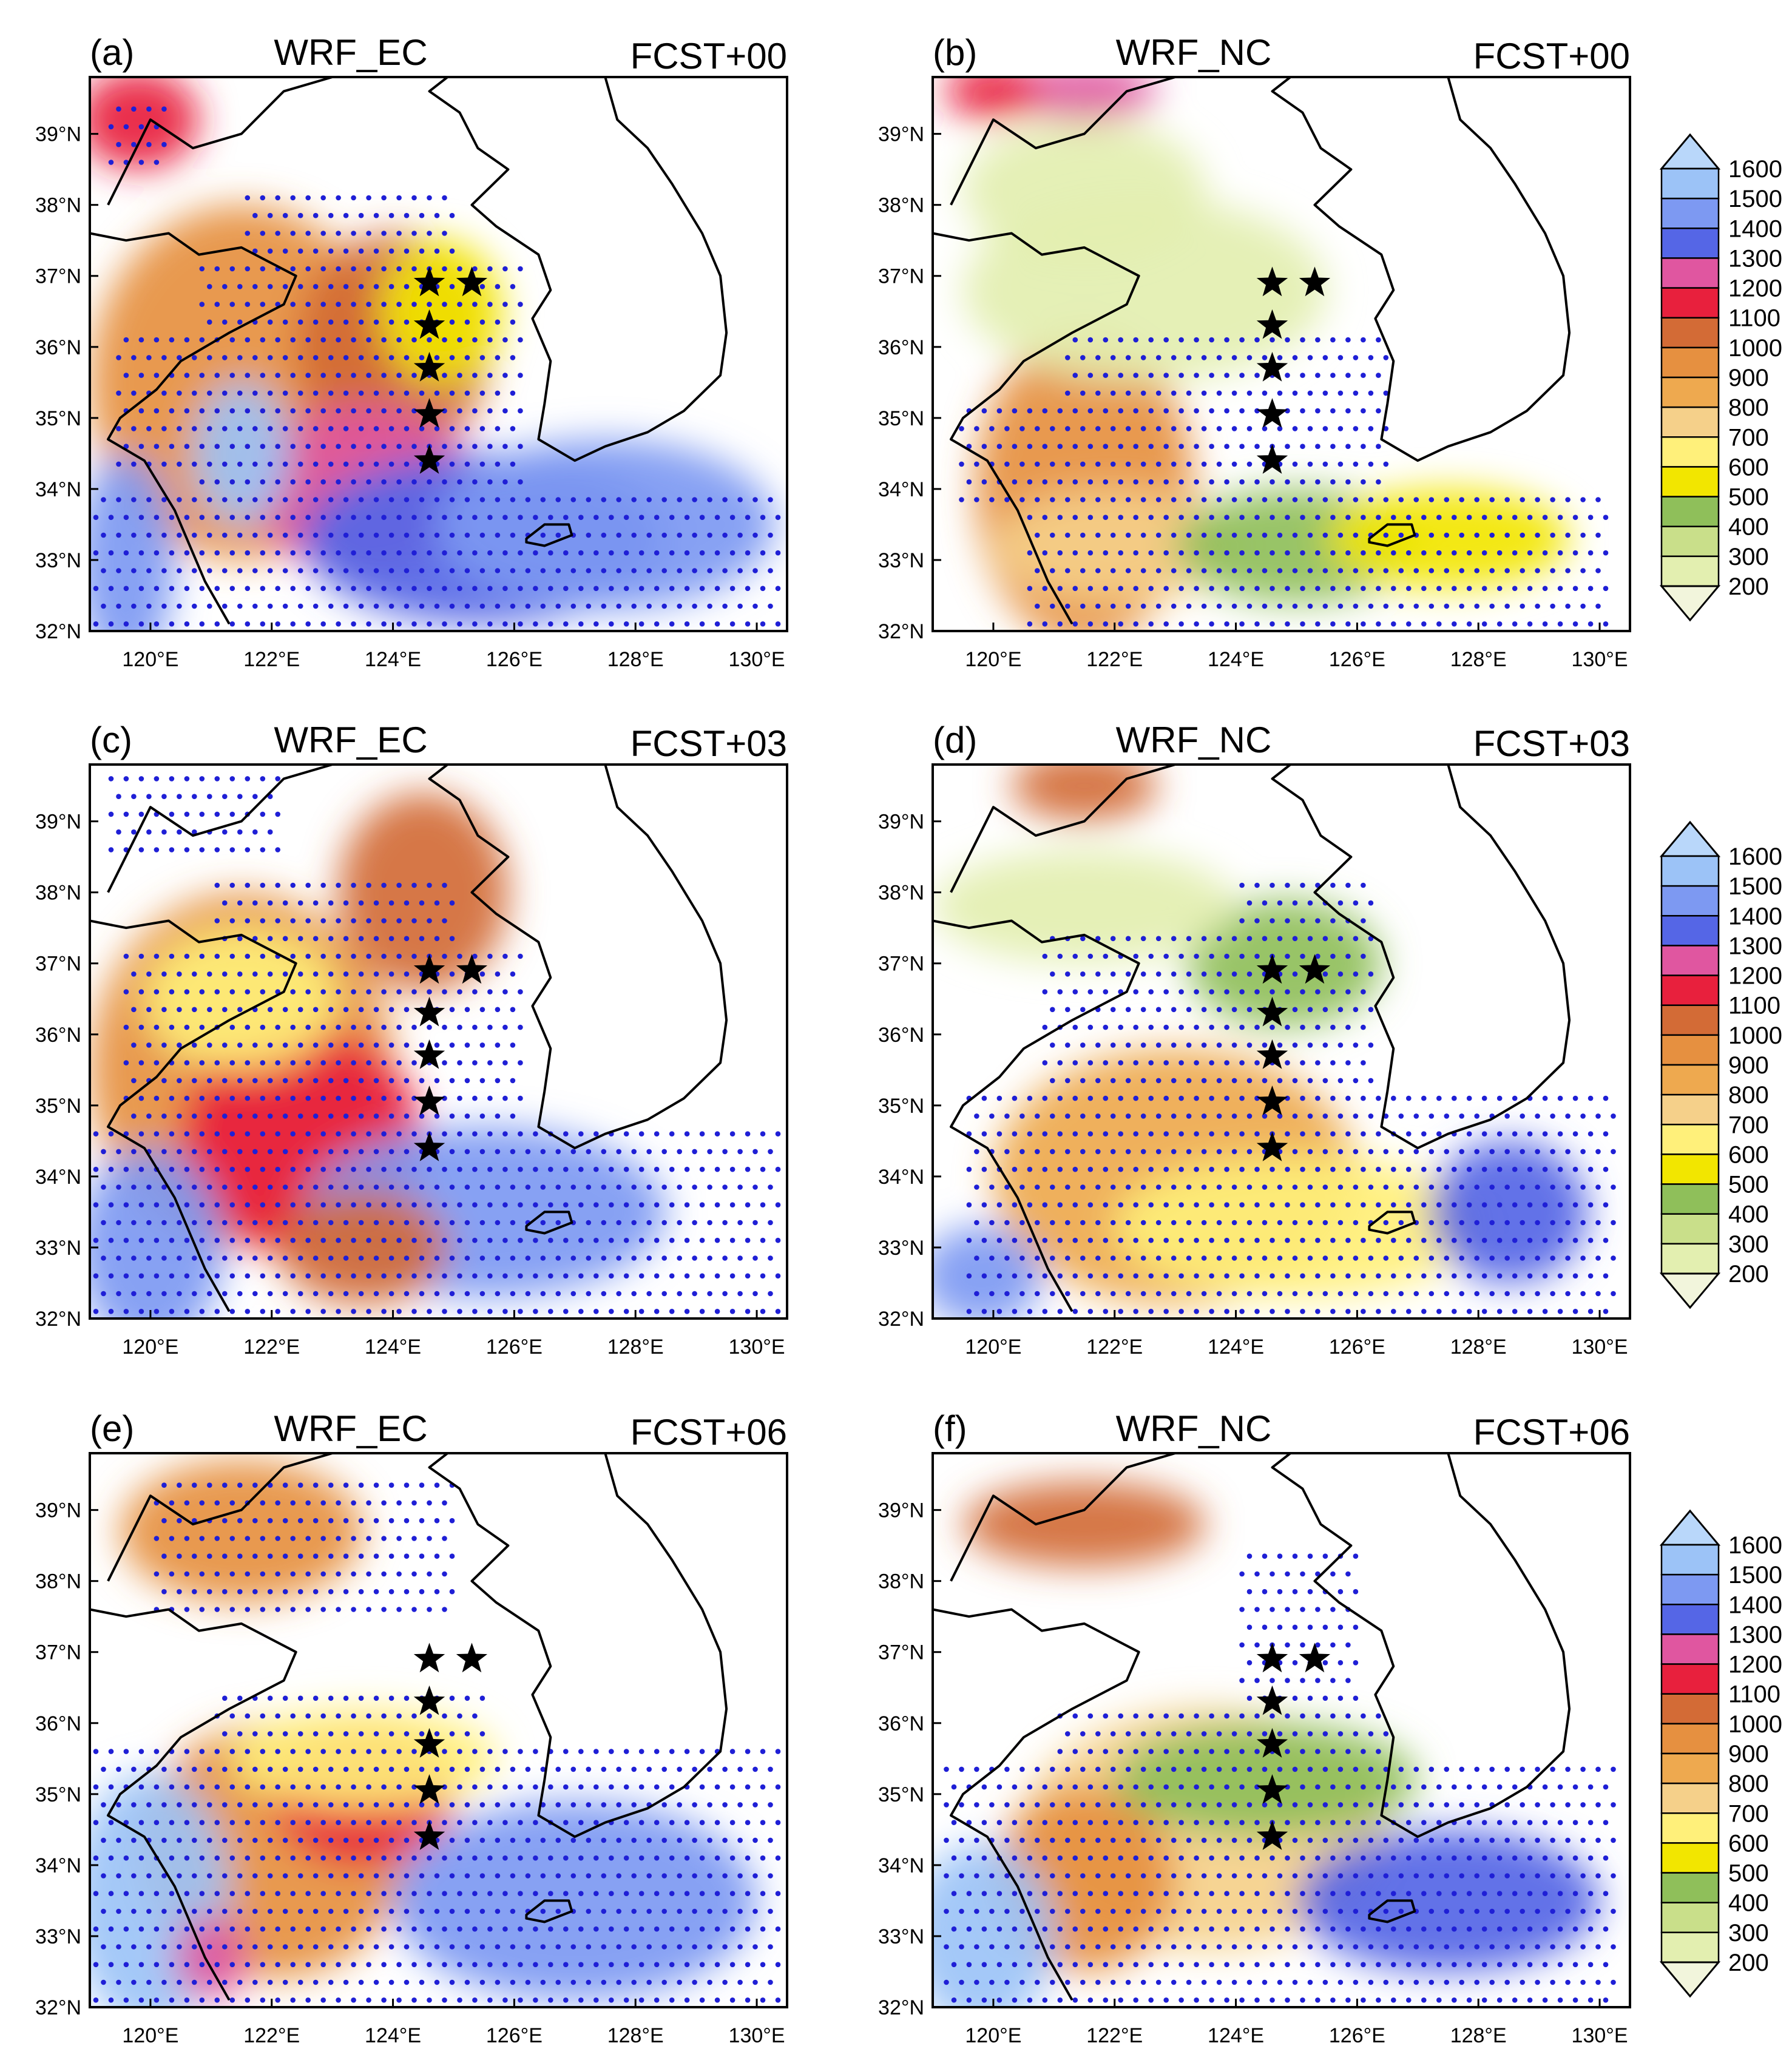  I want to click on x-tick-label: 122°E, so click(1114, 660).